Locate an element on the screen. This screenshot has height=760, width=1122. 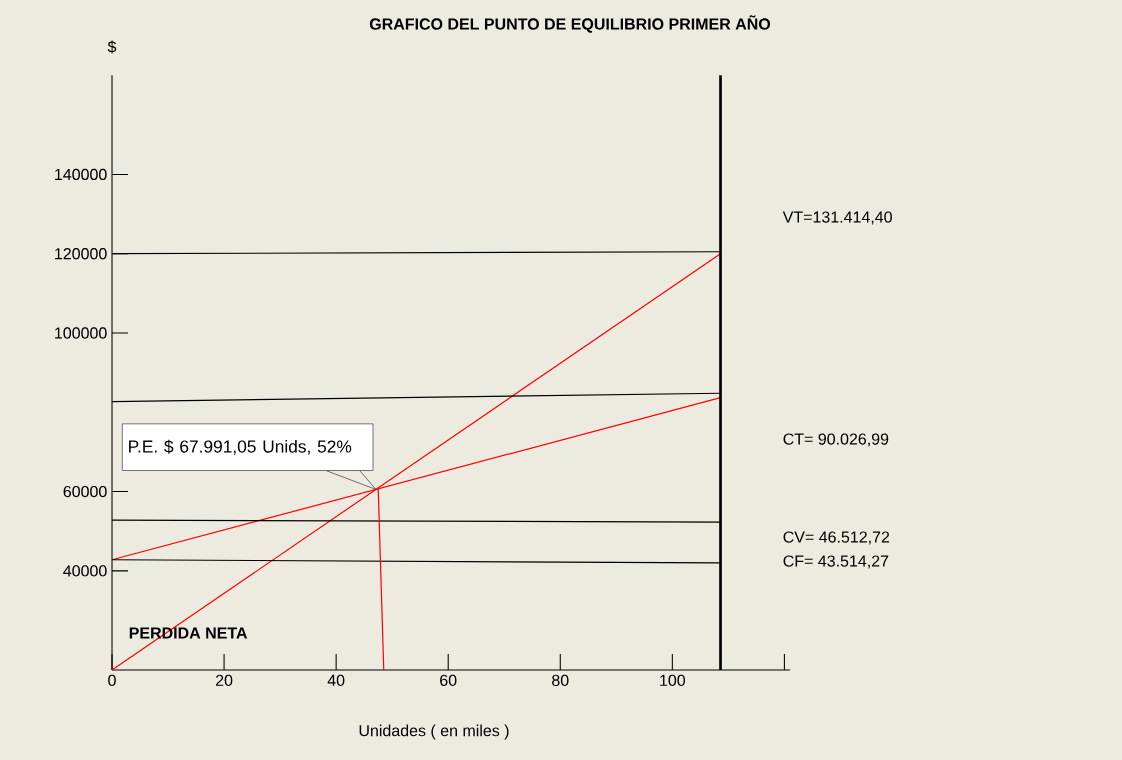
y-tick-label: 100000 is located at coordinates (81, 333).